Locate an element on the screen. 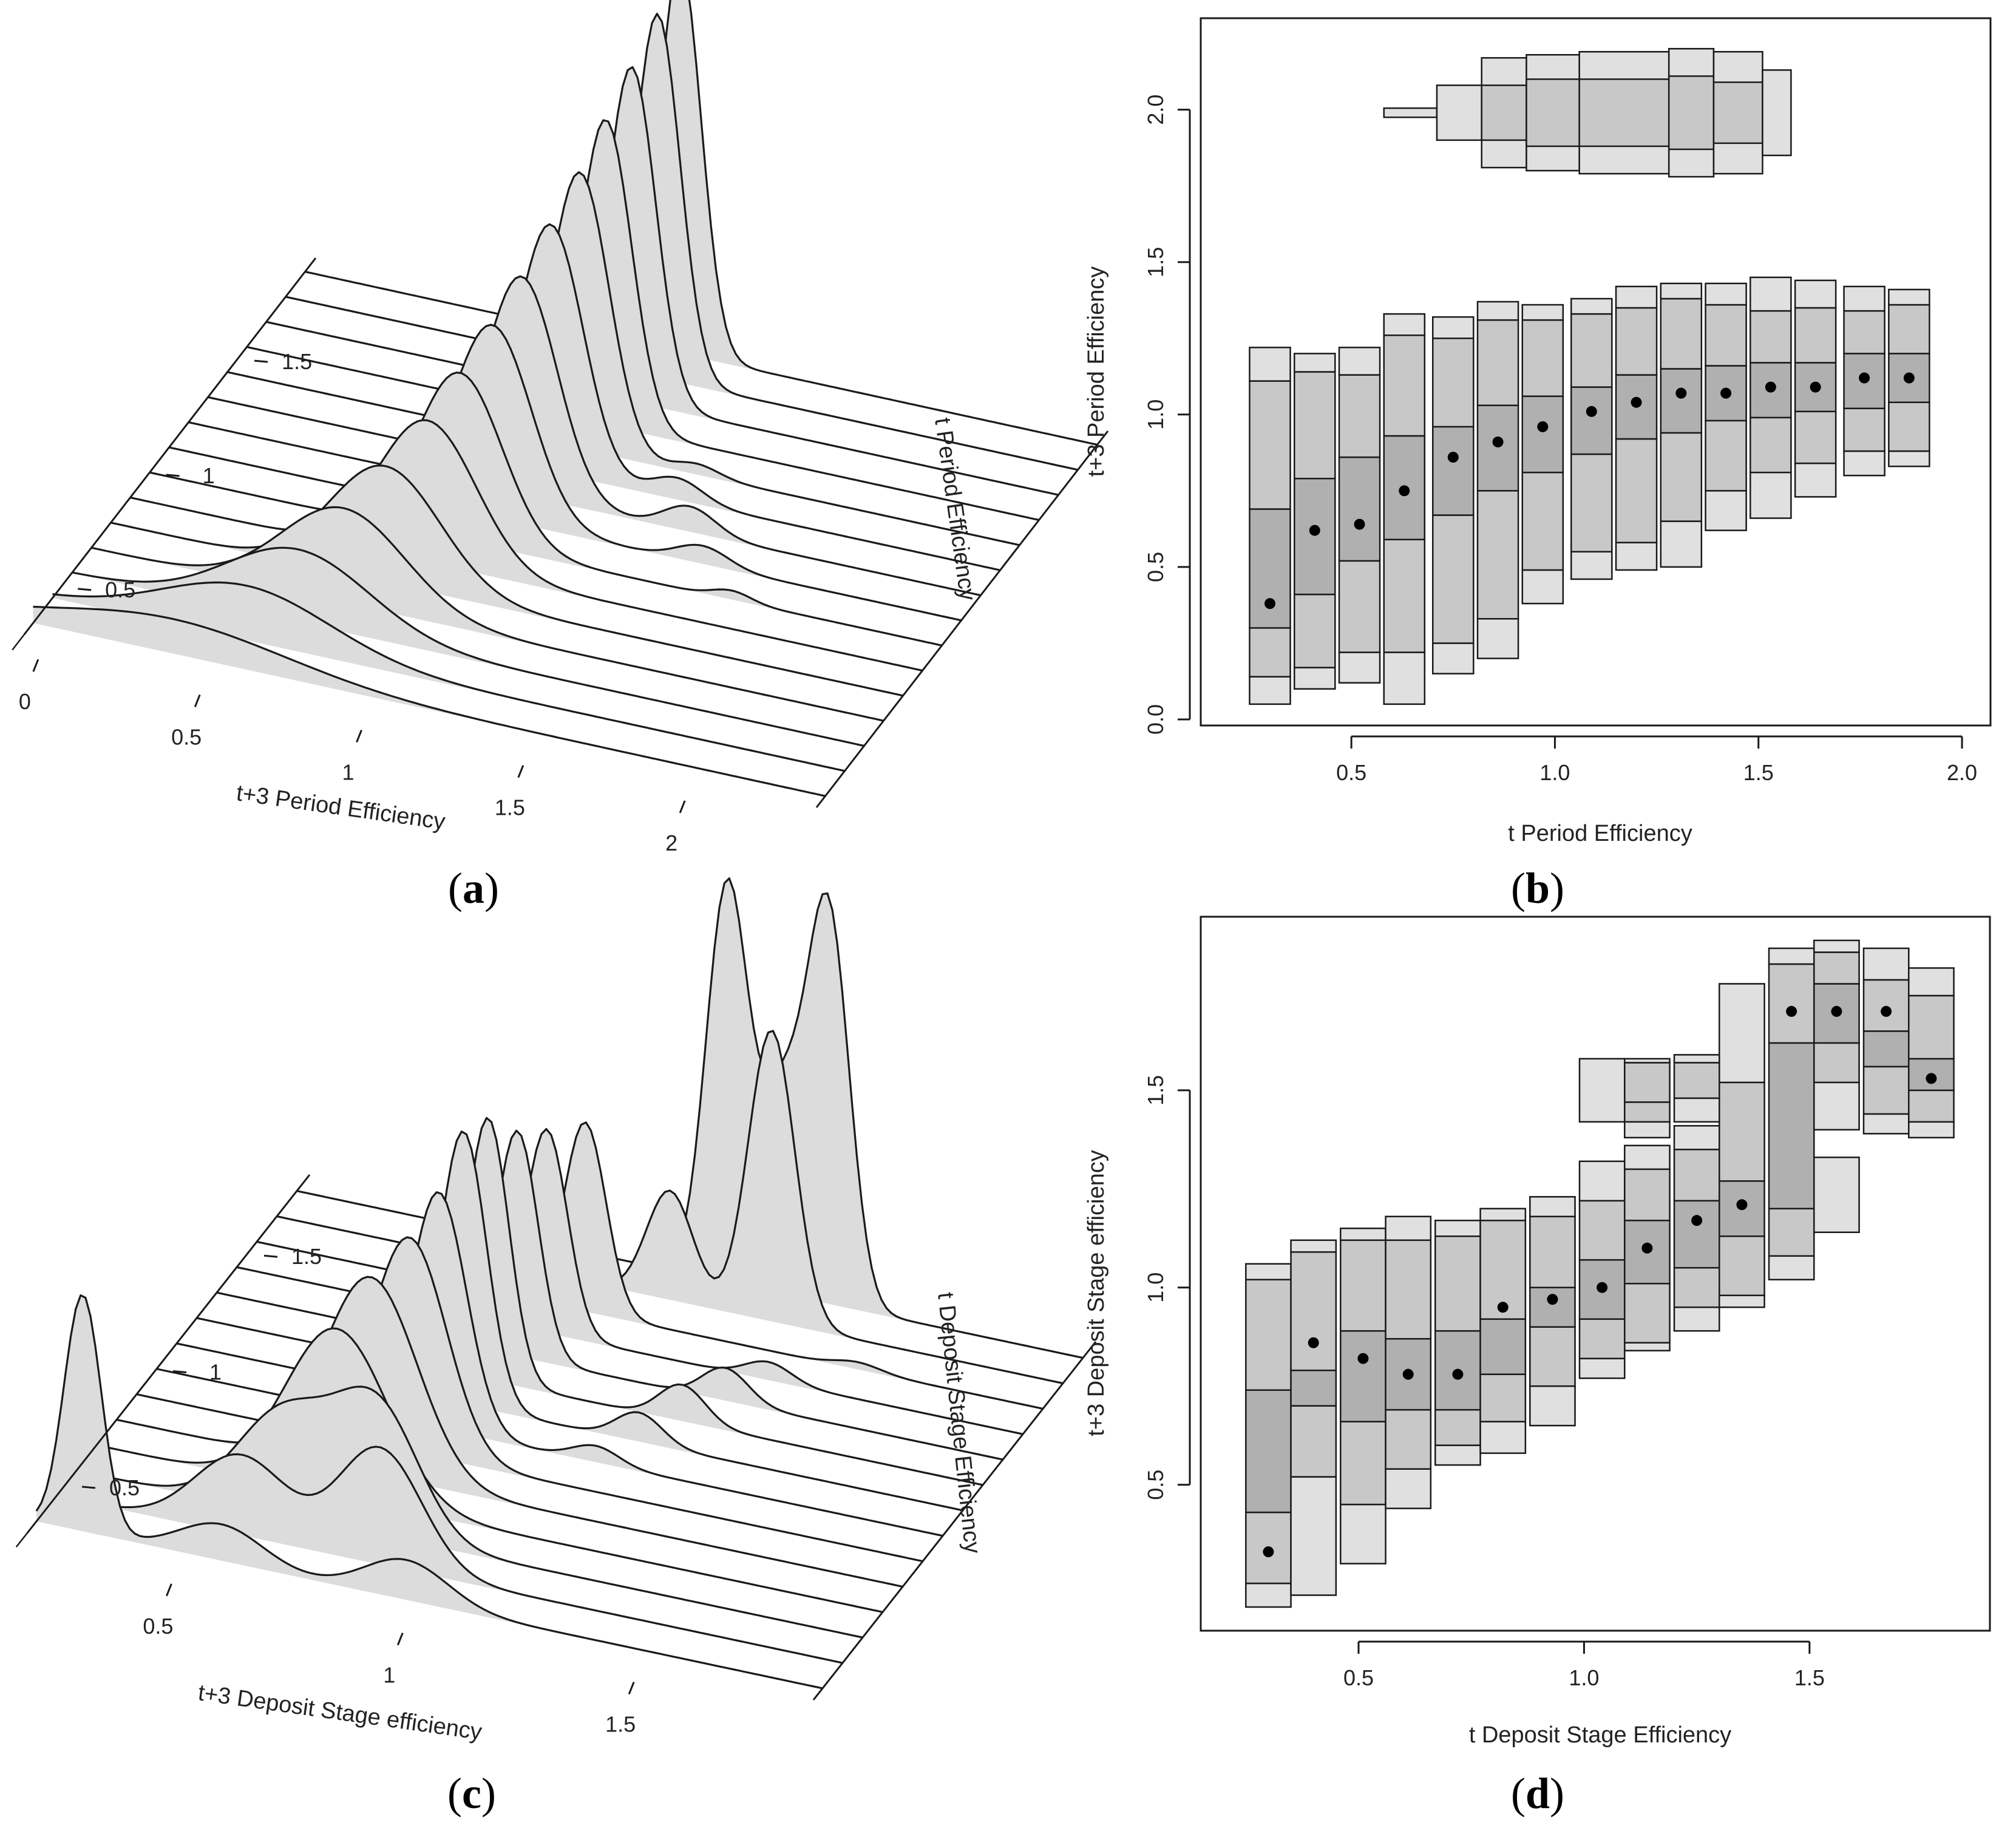 The width and height of the screenshot is (2016, 1828). x-tick-label: 0.5 is located at coordinates (186, 736).